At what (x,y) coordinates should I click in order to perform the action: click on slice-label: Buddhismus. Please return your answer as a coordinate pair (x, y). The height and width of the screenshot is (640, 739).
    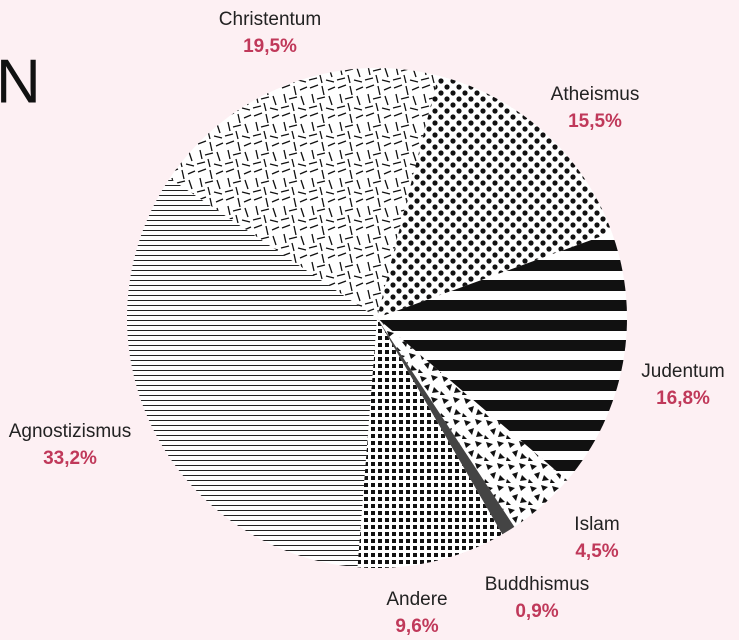
    Looking at the image, I should click on (537, 584).